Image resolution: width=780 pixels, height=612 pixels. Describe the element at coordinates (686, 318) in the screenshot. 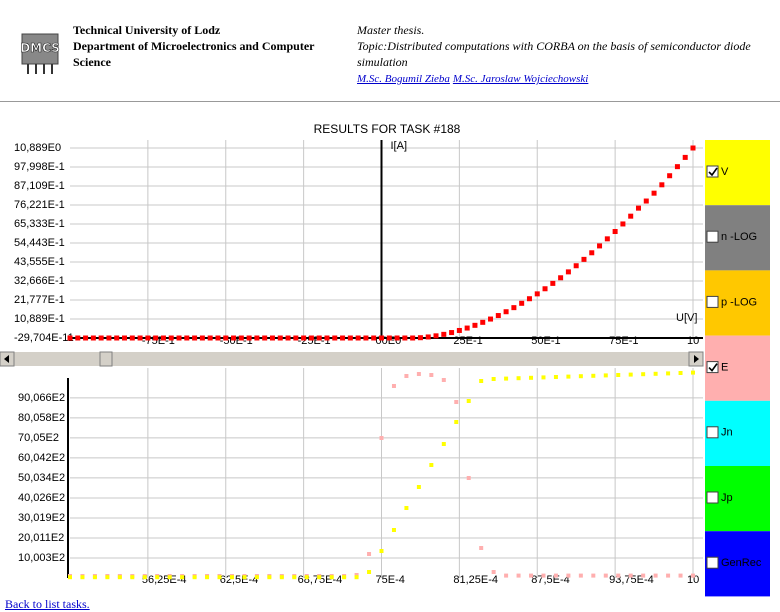

I see `x-axis-label: U[V]` at that location.